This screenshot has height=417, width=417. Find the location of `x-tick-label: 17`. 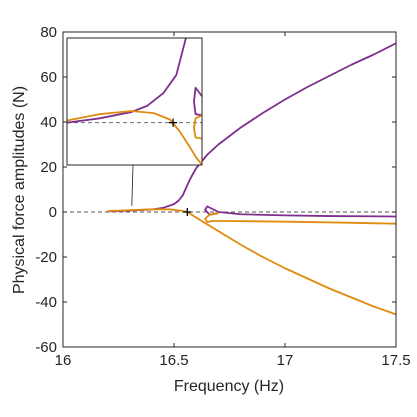

x-tick-label: 17 is located at coordinates (285, 360).